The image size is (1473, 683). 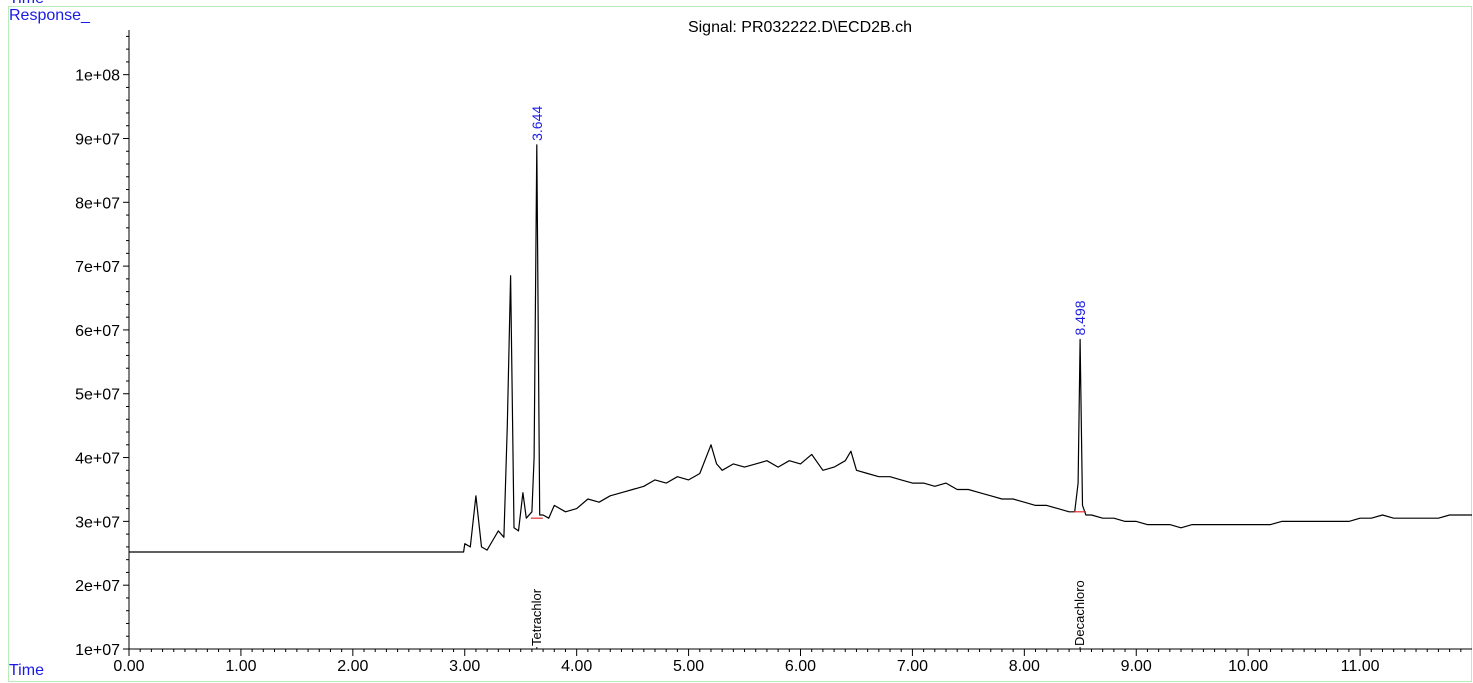 What do you see at coordinates (97, 76) in the screenshot?
I see `y-tick-label: 1e+08` at bounding box center [97, 76].